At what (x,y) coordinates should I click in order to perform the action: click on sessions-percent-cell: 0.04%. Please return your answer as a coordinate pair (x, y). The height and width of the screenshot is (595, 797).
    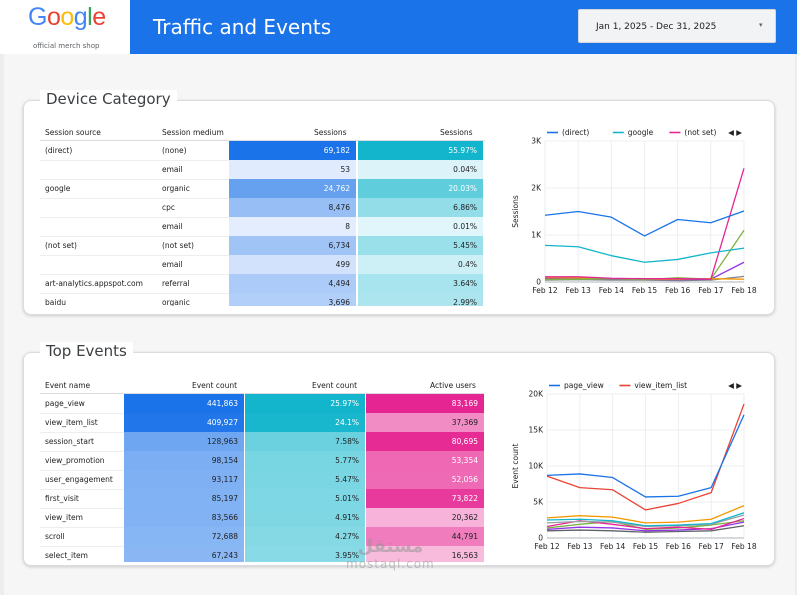
    Looking at the image, I should click on (420, 169).